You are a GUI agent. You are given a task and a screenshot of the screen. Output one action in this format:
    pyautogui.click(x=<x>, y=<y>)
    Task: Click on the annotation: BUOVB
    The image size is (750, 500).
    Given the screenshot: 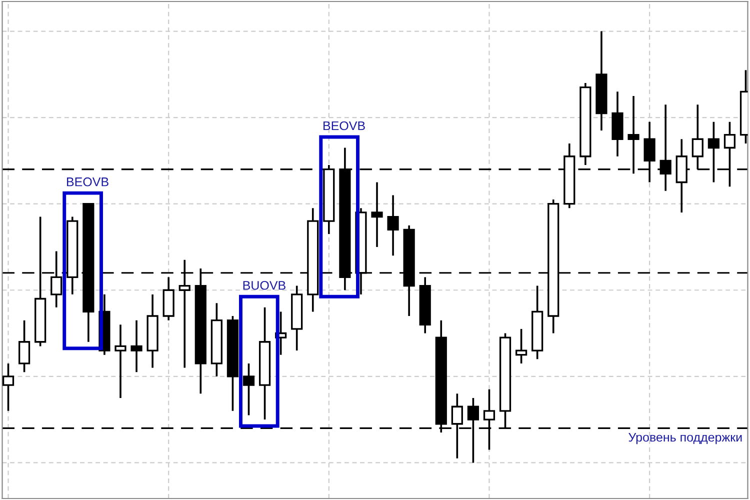 What is the action you would take?
    pyautogui.click(x=264, y=285)
    